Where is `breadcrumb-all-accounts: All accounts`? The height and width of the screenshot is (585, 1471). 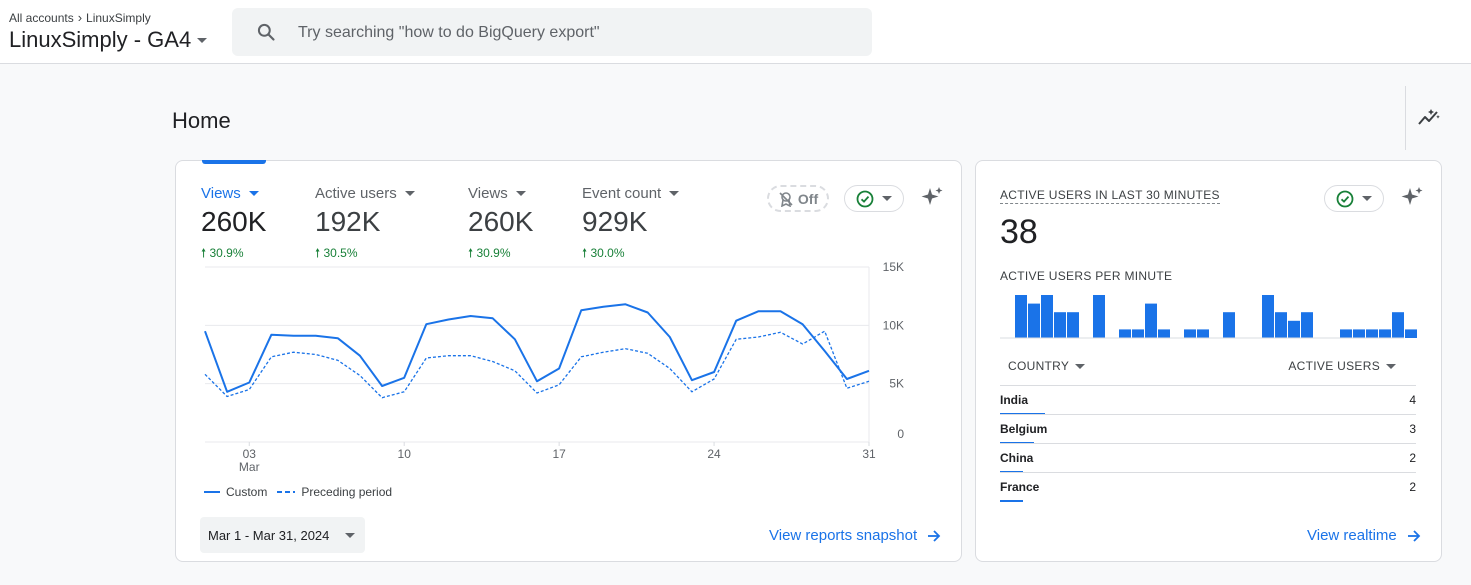 breadcrumb-all-accounts: All accounts is located at coordinates (41, 17).